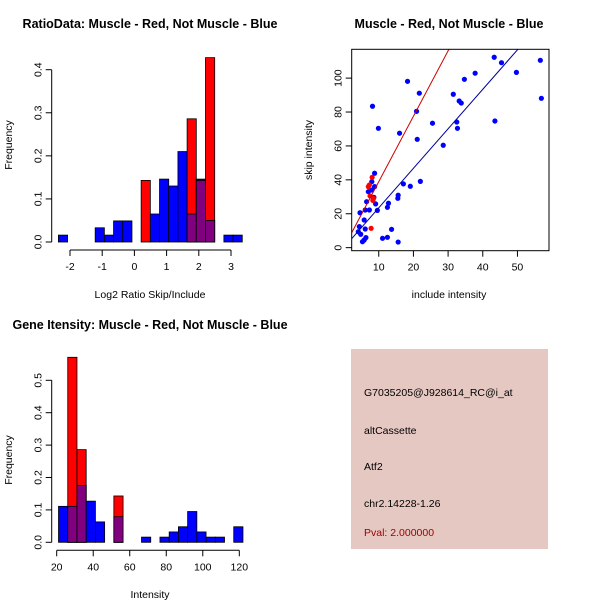 This screenshot has width=600, height=605. I want to click on y-tick-label: 20, so click(339, 214).